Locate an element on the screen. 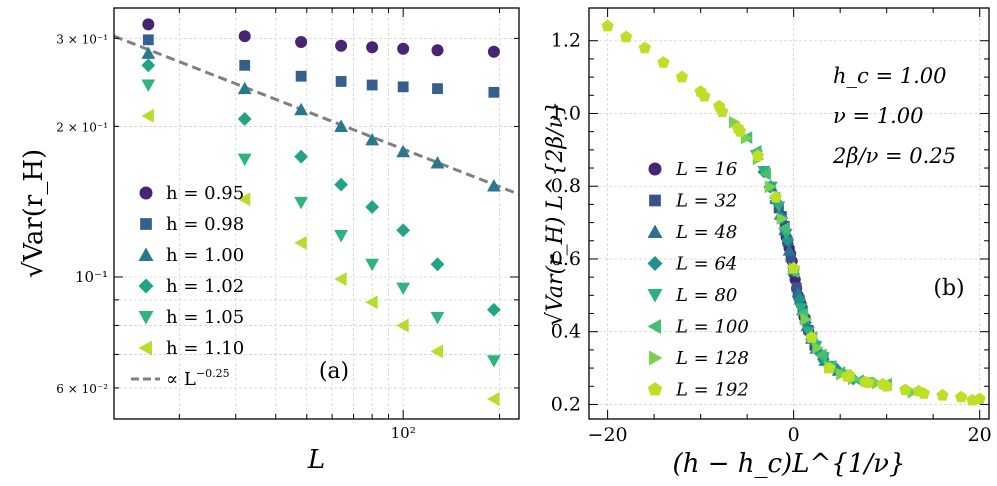 The width and height of the screenshot is (997, 486). y-tick-label: 0.8 is located at coordinates (566, 186).